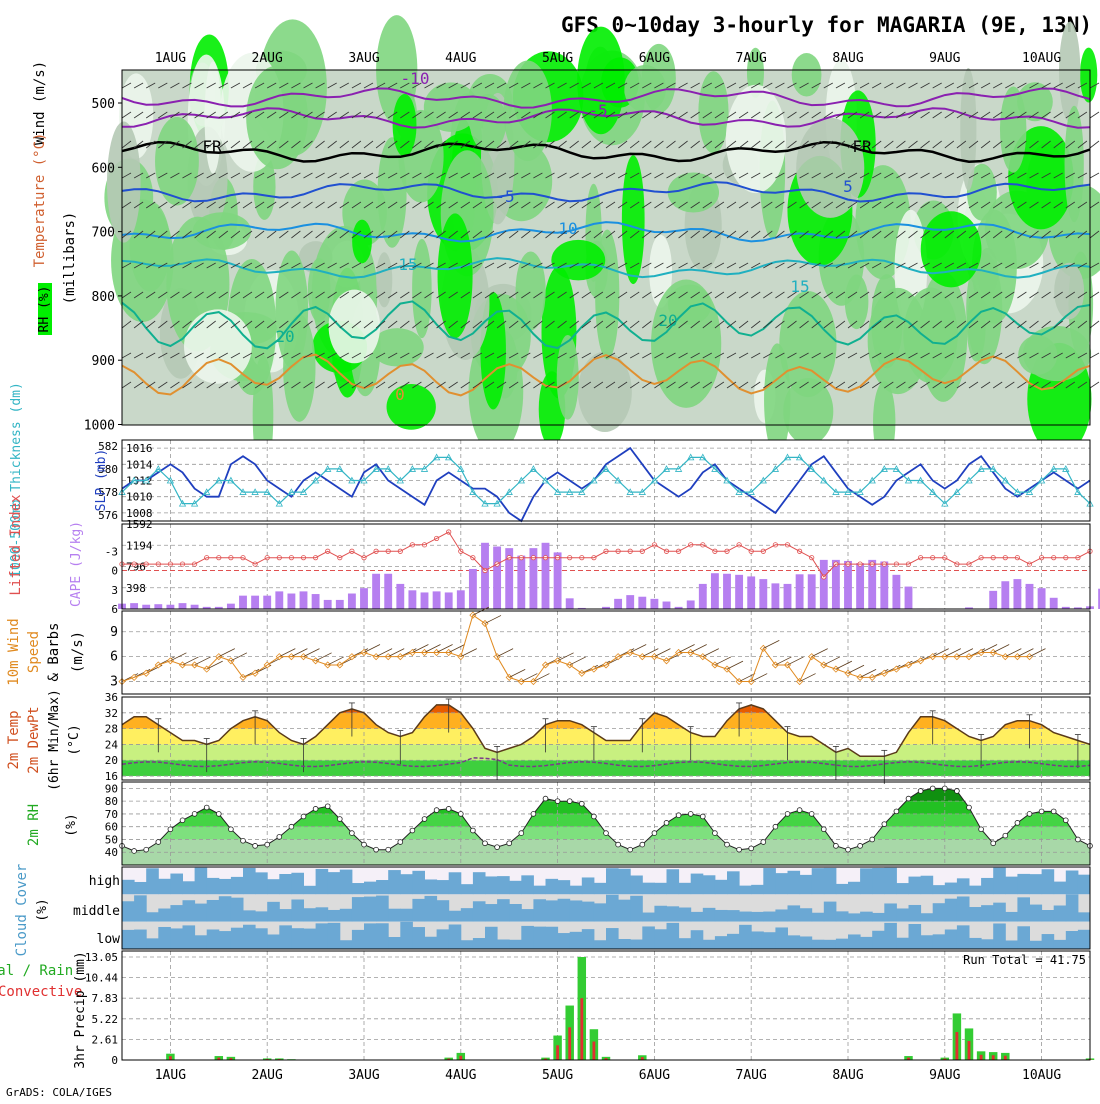  Describe the element at coordinates (1024, 960) in the screenshot. I see `run-total-label: Run Total = 41.75` at that location.